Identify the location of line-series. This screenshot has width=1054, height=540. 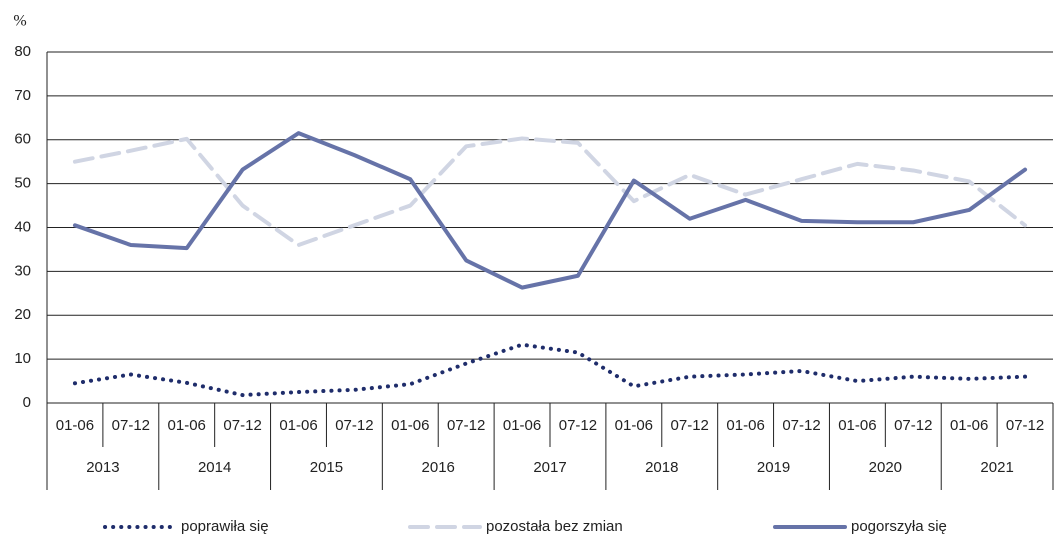
(550, 370).